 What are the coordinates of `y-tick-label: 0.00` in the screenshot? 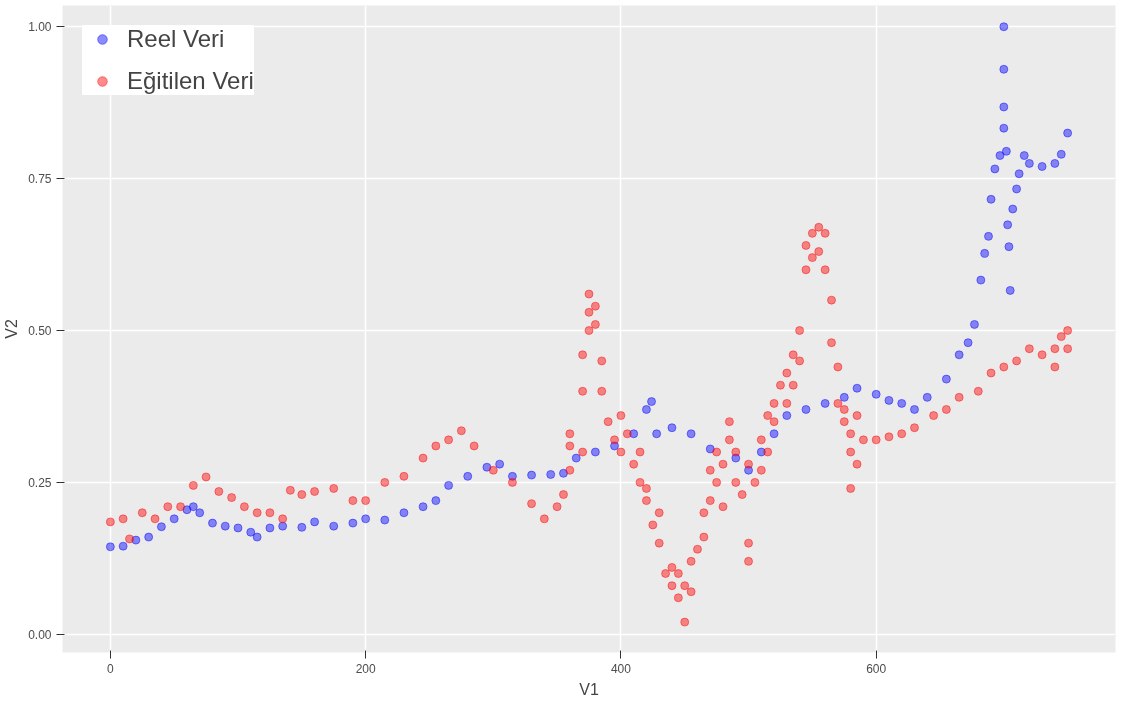 It's located at (40, 634).